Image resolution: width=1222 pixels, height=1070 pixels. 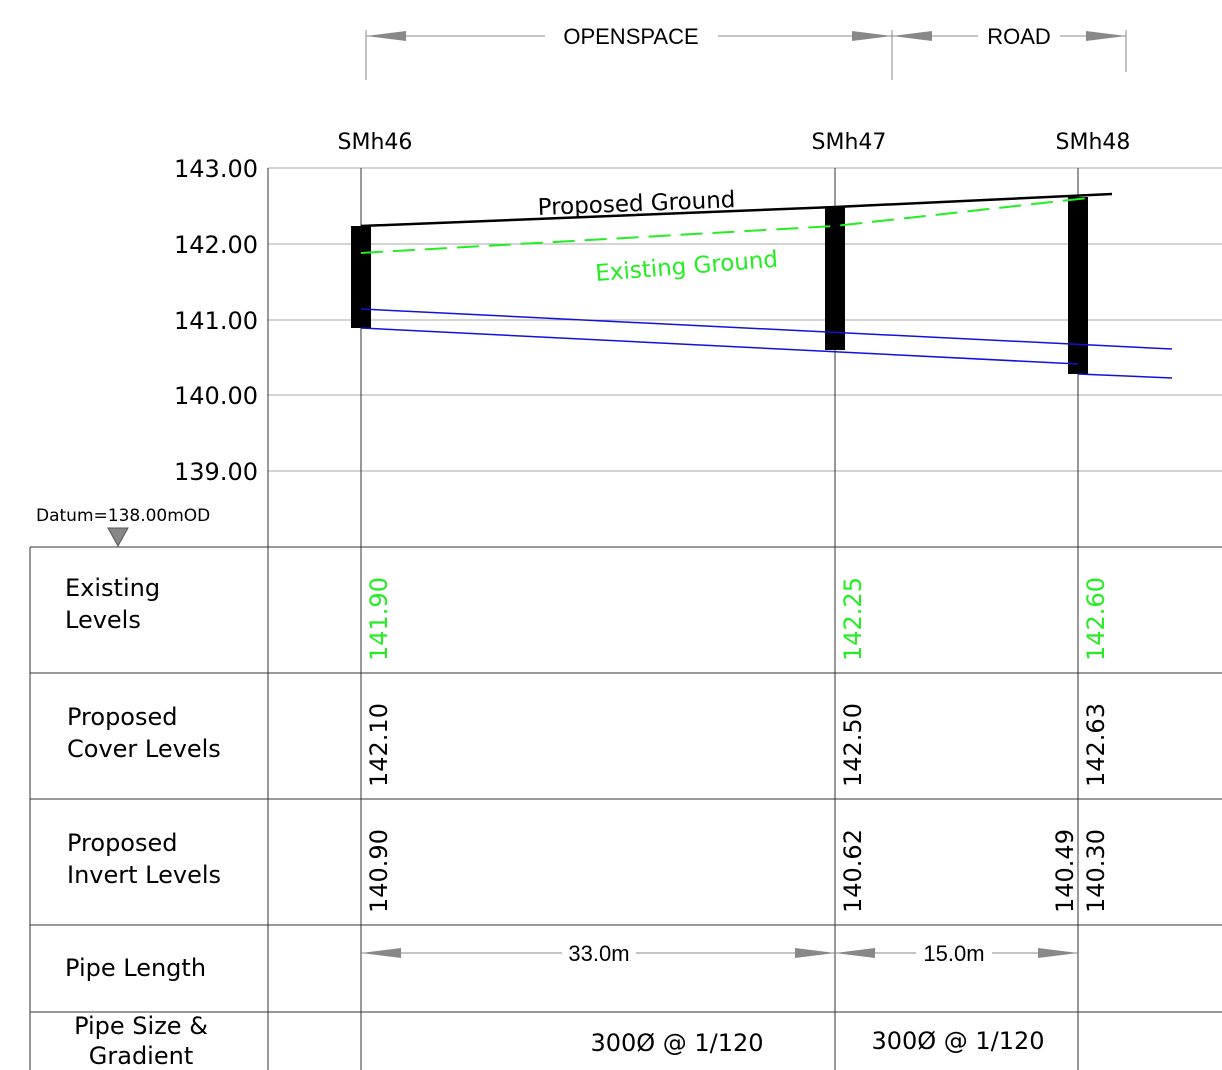 What do you see at coordinates (216, 321) in the screenshot?
I see `tick-label: 141.00` at bounding box center [216, 321].